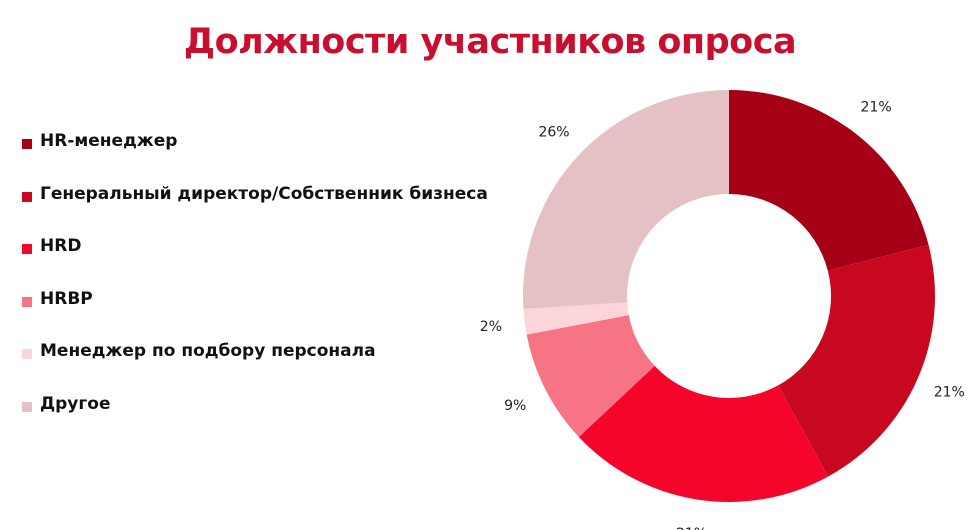 The image size is (980, 530). What do you see at coordinates (208, 351) in the screenshot?
I see `legend-label: Менеджер по подбору персонала` at bounding box center [208, 351].